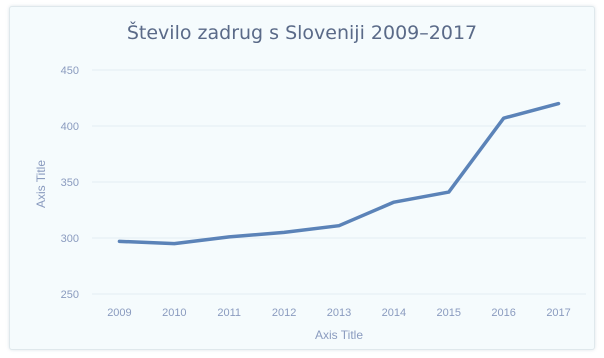 The width and height of the screenshot is (604, 358). Describe the element at coordinates (70, 127) in the screenshot. I see `y-tick-label: 400` at that location.